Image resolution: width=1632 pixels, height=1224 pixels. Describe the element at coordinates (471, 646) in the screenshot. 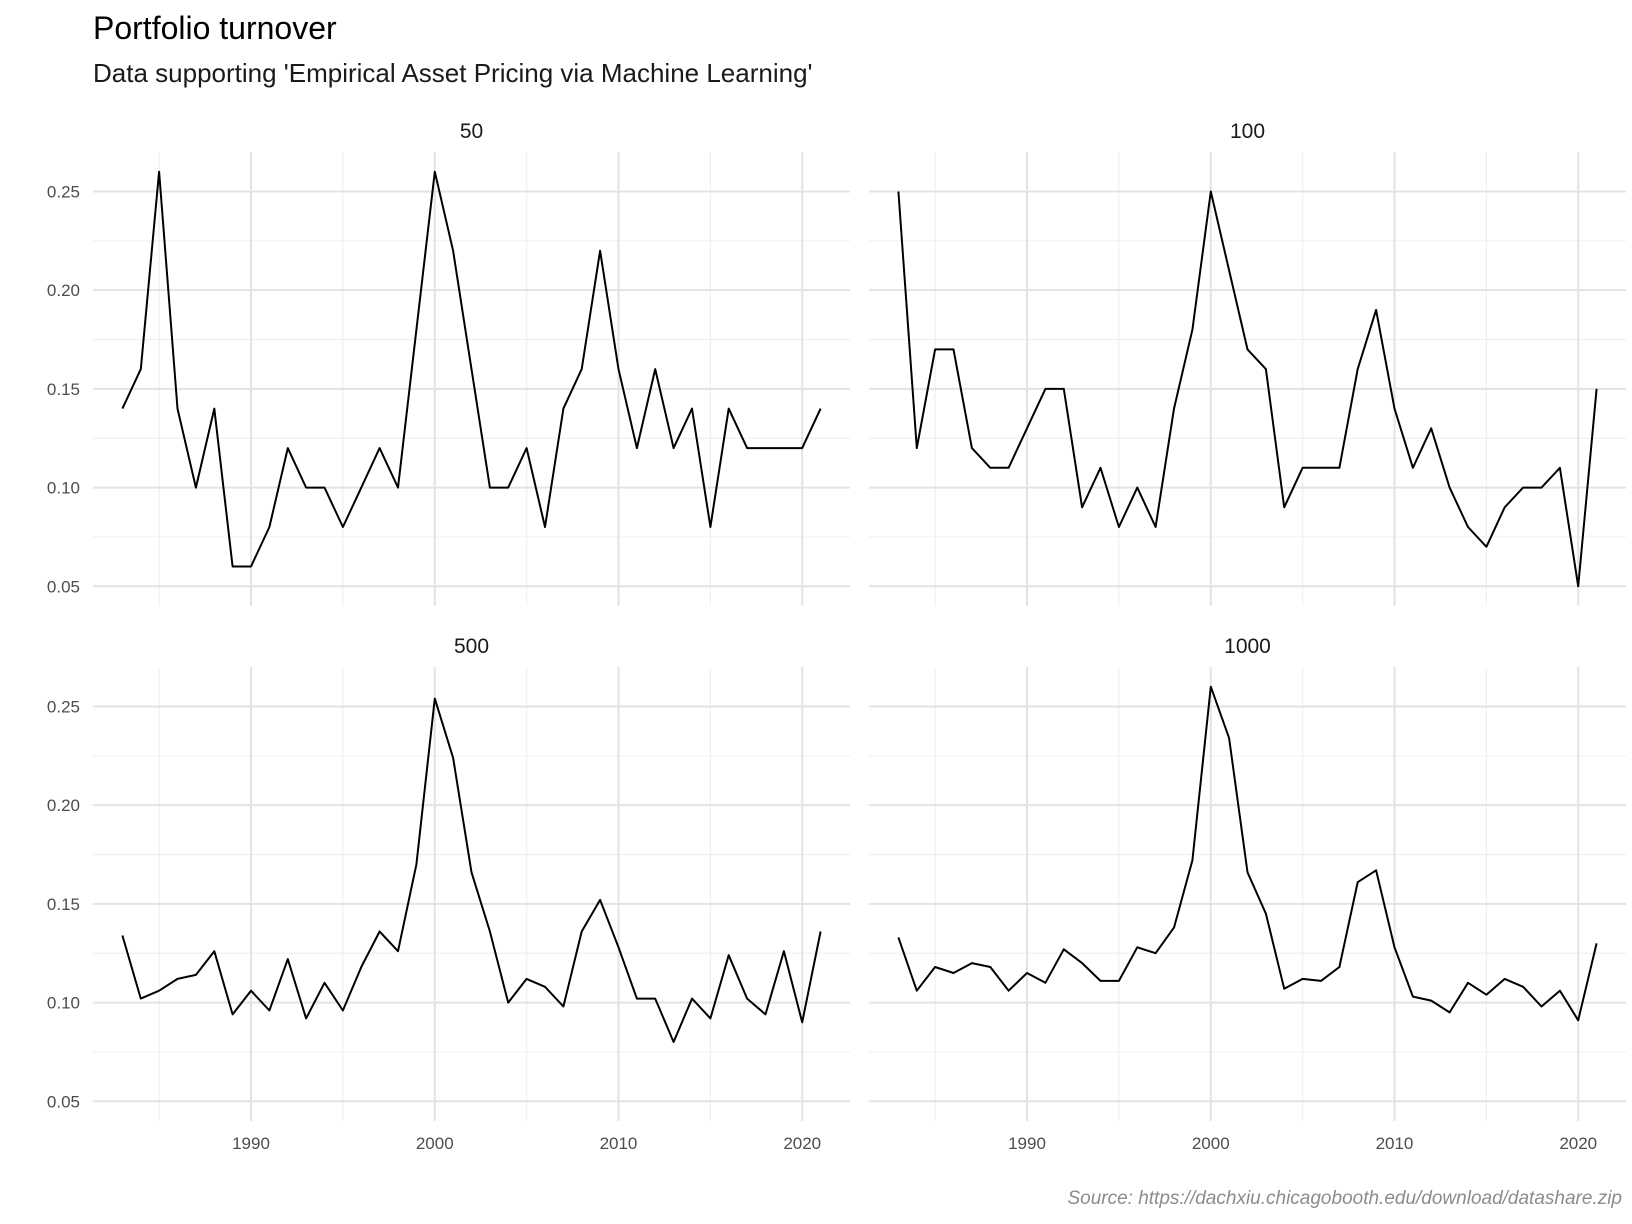

I see `facet-label: 500` at that location.